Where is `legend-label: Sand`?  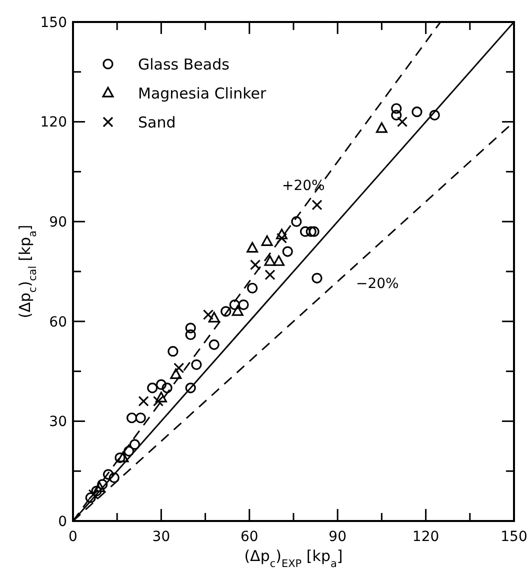 legend-label: Sand is located at coordinates (157, 122).